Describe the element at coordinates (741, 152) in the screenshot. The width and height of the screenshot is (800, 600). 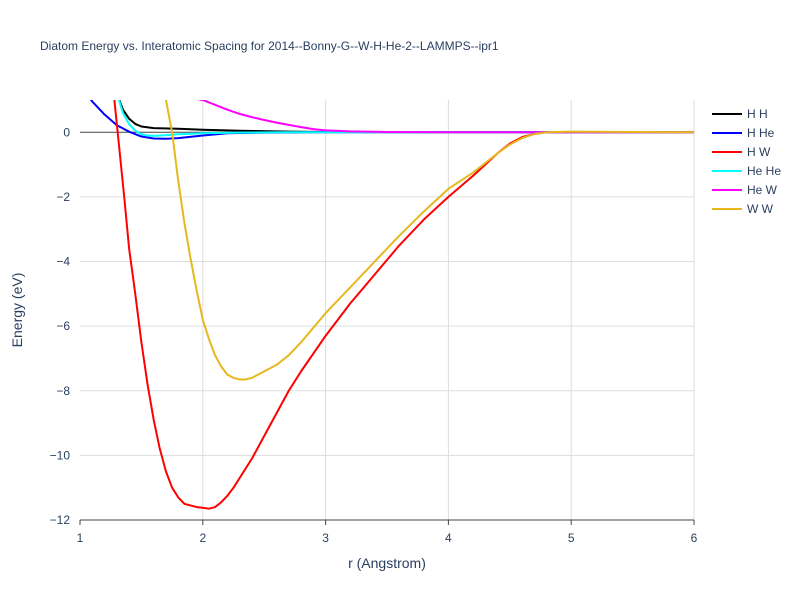
I see `legend-item: H W` at that location.